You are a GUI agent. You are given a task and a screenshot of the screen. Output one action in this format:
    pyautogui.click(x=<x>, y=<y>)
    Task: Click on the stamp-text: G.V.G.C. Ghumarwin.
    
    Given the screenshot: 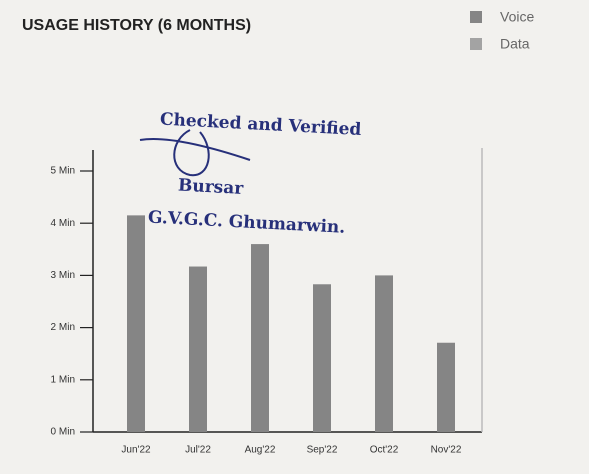 What is the action you would take?
    pyautogui.click(x=247, y=223)
    